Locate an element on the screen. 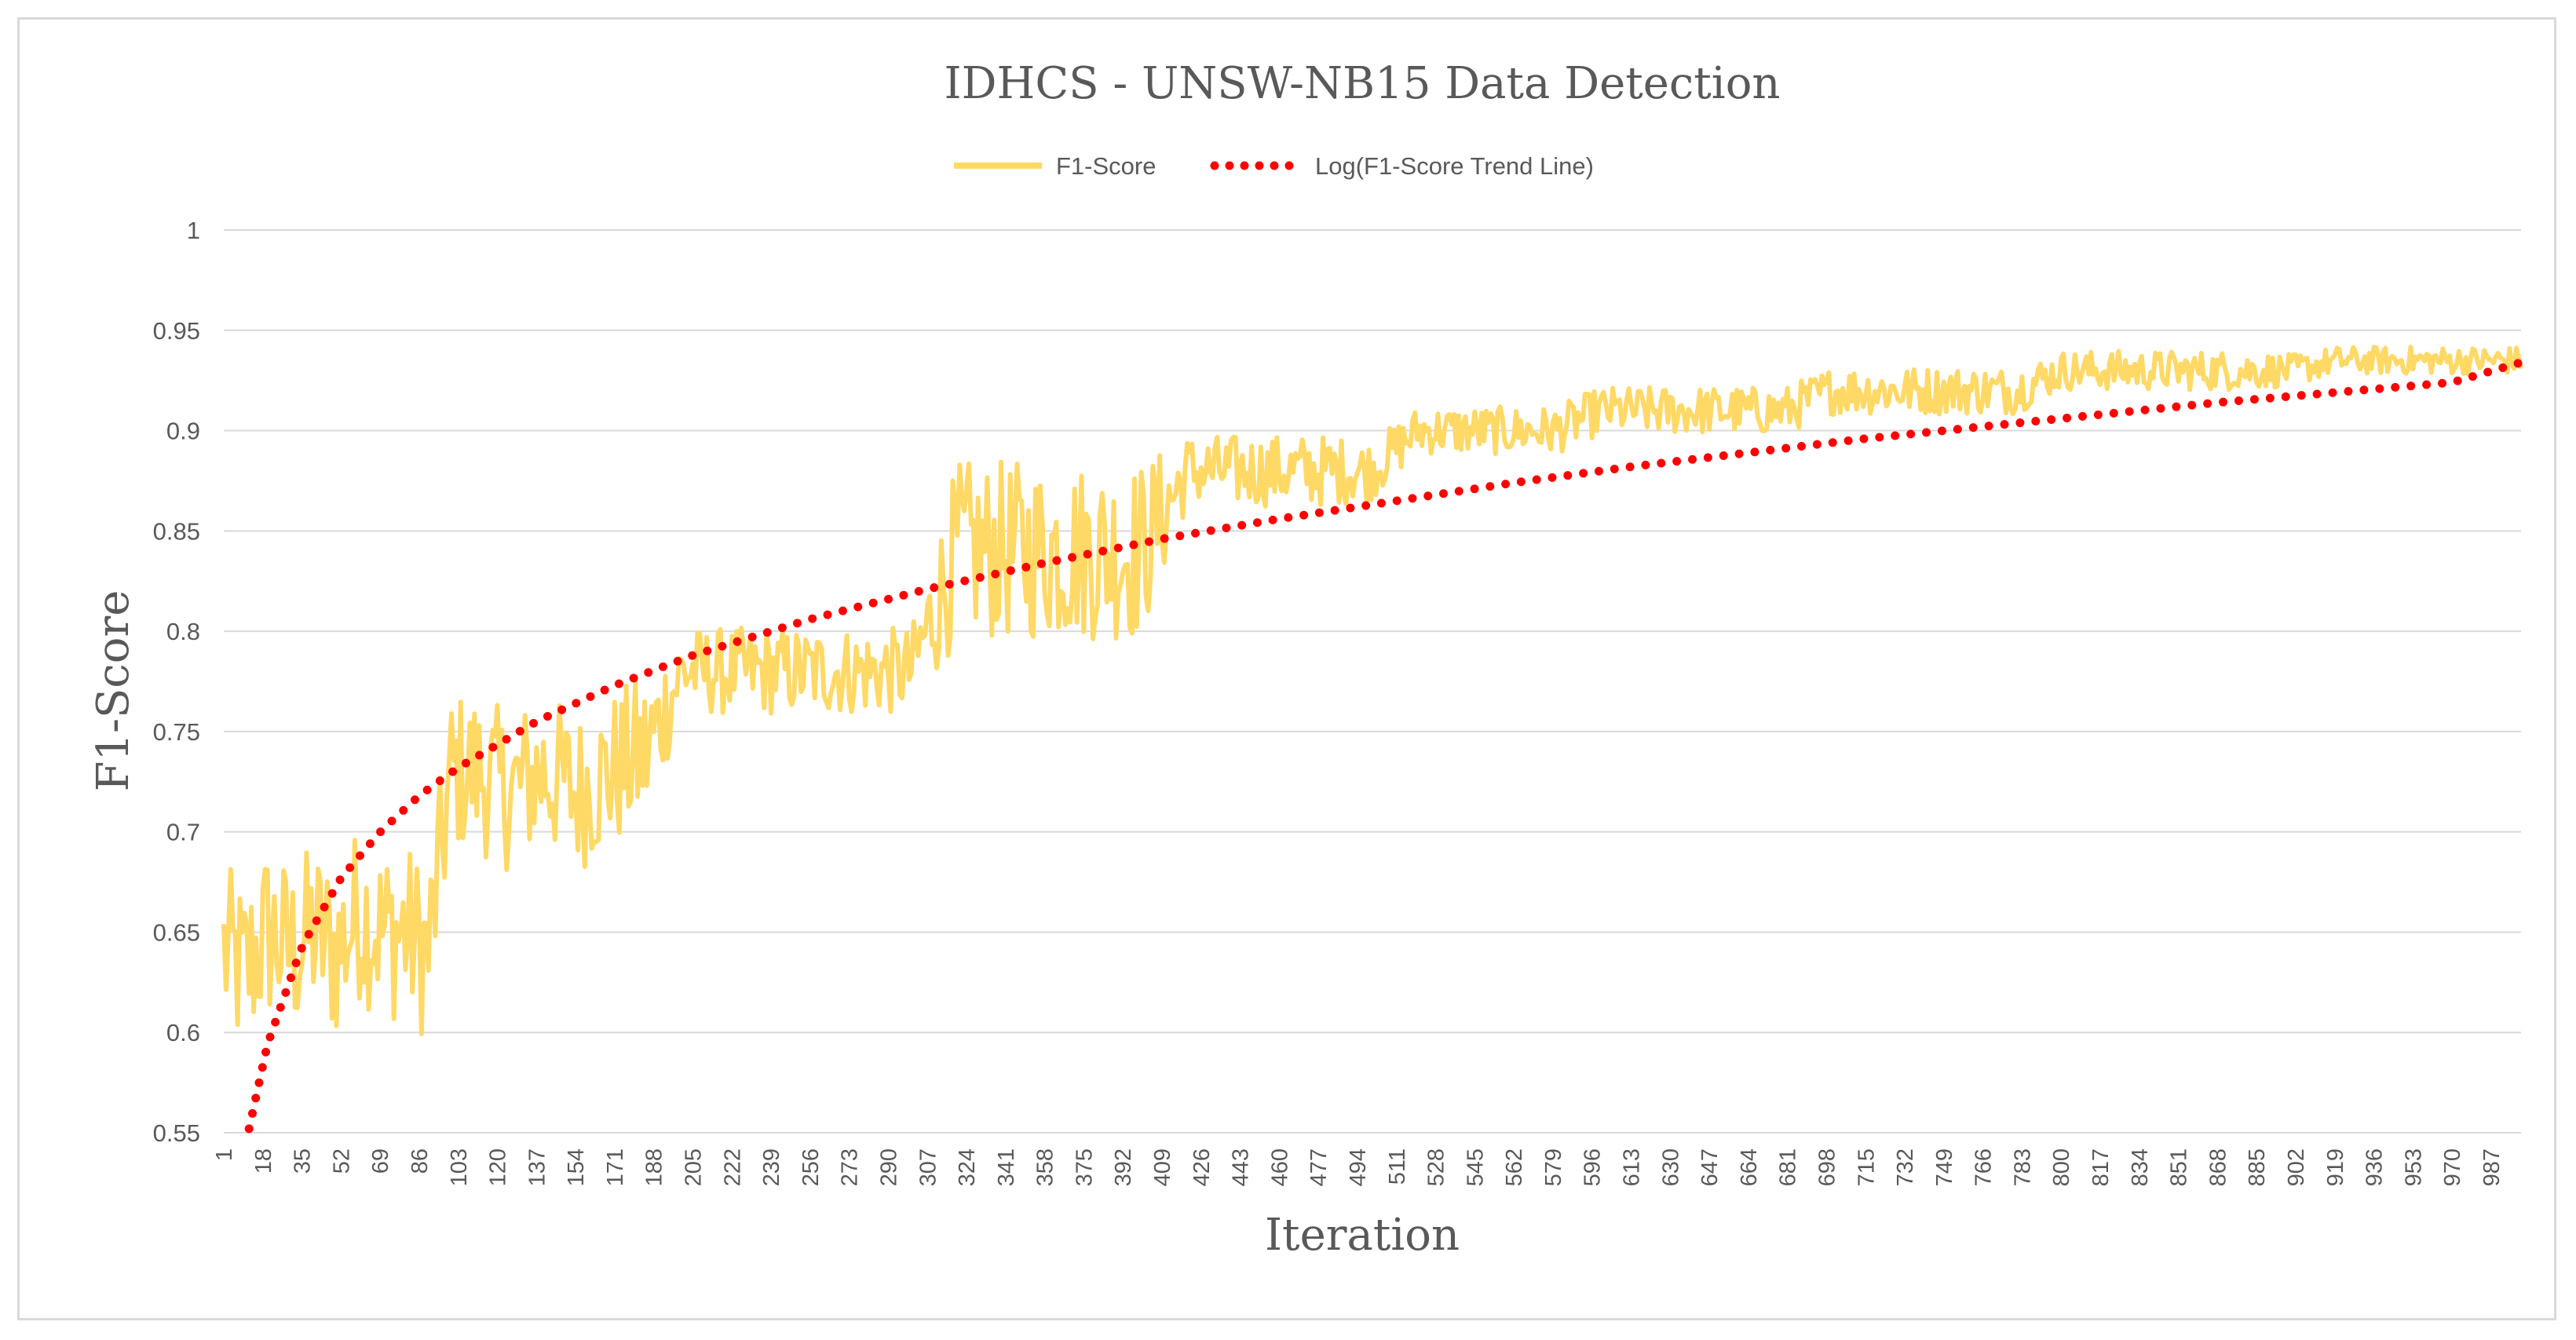 This screenshot has width=2576, height=1340. x-tick-label: 664 is located at coordinates (1749, 1167).